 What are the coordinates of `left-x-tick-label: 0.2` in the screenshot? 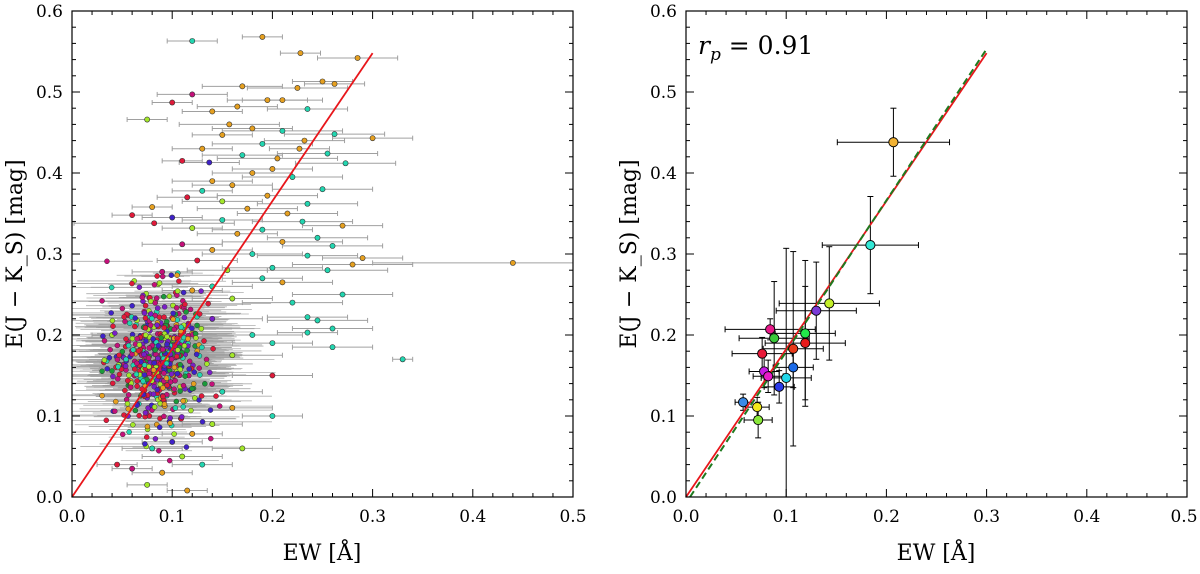 It's located at (272, 517).